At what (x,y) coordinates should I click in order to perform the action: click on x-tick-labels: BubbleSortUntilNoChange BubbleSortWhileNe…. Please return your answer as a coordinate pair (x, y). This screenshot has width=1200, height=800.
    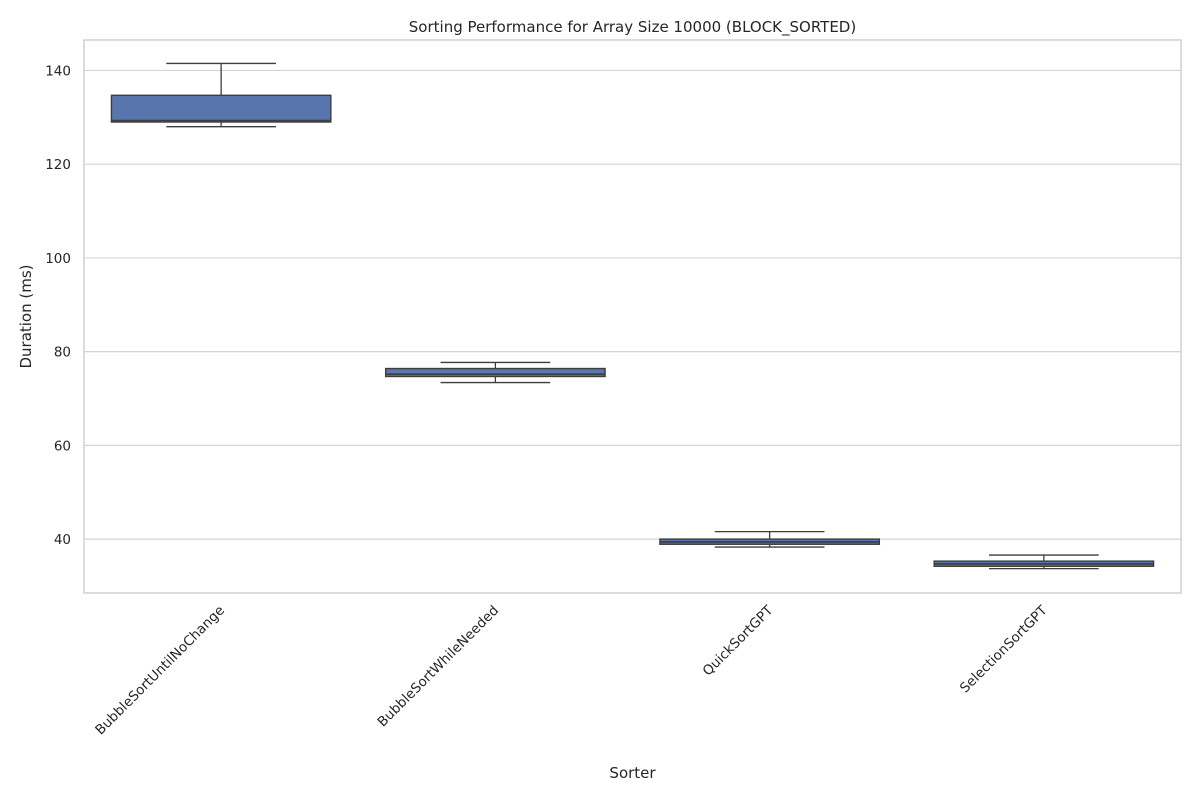
    Looking at the image, I should click on (571, 670).